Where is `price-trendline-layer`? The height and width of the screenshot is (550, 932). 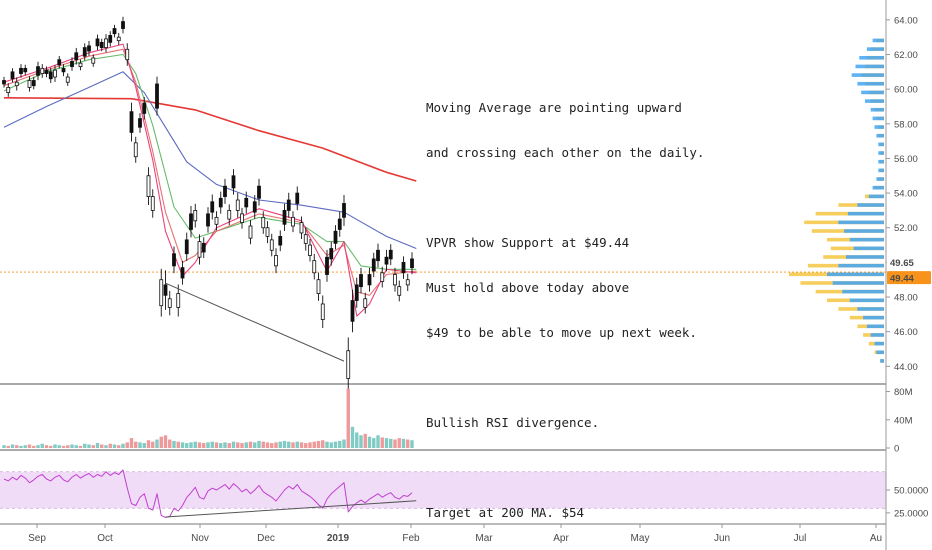
price-trendline-layer is located at coordinates (255, 322).